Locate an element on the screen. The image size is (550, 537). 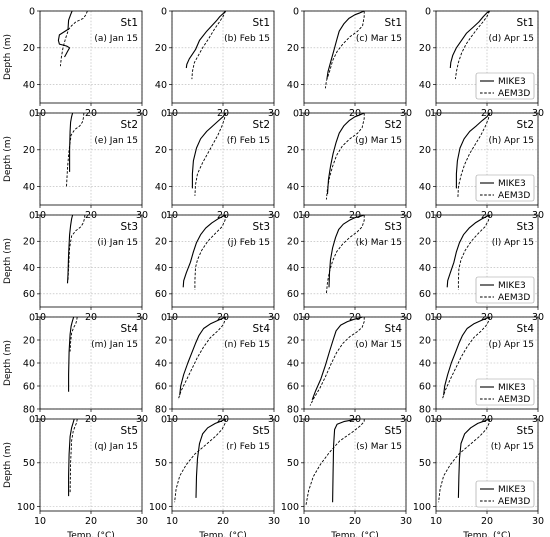
panel-label: (c) Mar 15 is located at coordinates (379, 39).